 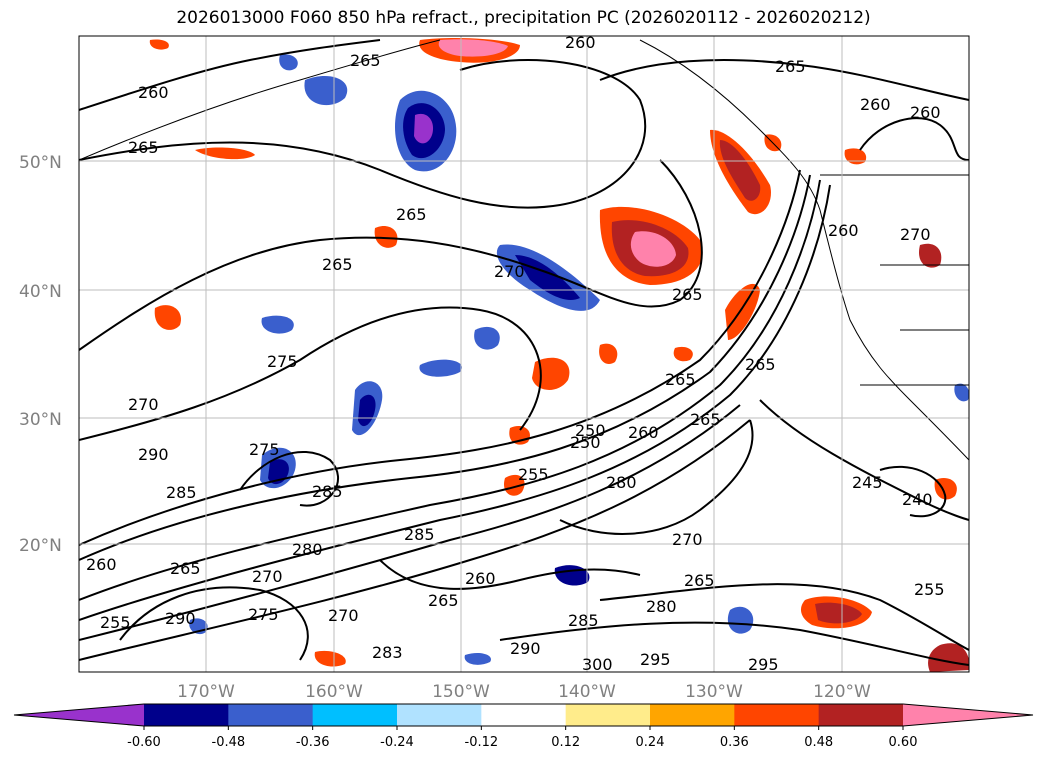 What do you see at coordinates (40, 292) in the screenshot?
I see `lat-label-40n: 40°N` at bounding box center [40, 292].